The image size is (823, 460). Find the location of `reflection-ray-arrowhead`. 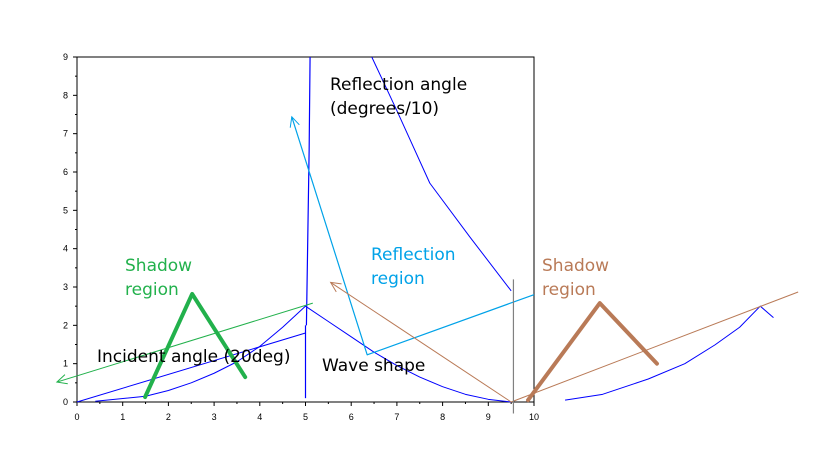

reflection-ray-arrowhead is located at coordinates (294, 121).